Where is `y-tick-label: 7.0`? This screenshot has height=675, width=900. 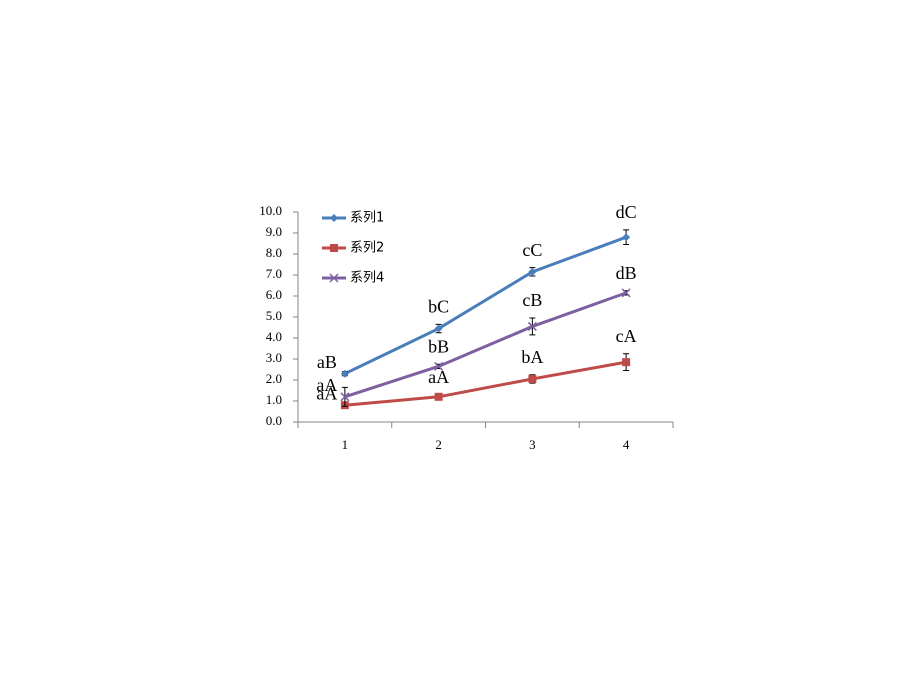 y-tick-label: 7.0 is located at coordinates (274, 273).